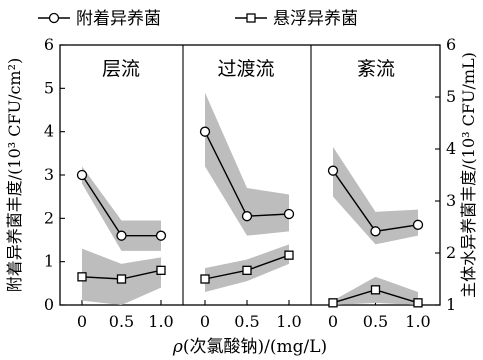 This screenshot has height=360, width=483. Describe the element at coordinates (451, 304) in the screenshot. I see `y-right-tick-label: 1` at that location.